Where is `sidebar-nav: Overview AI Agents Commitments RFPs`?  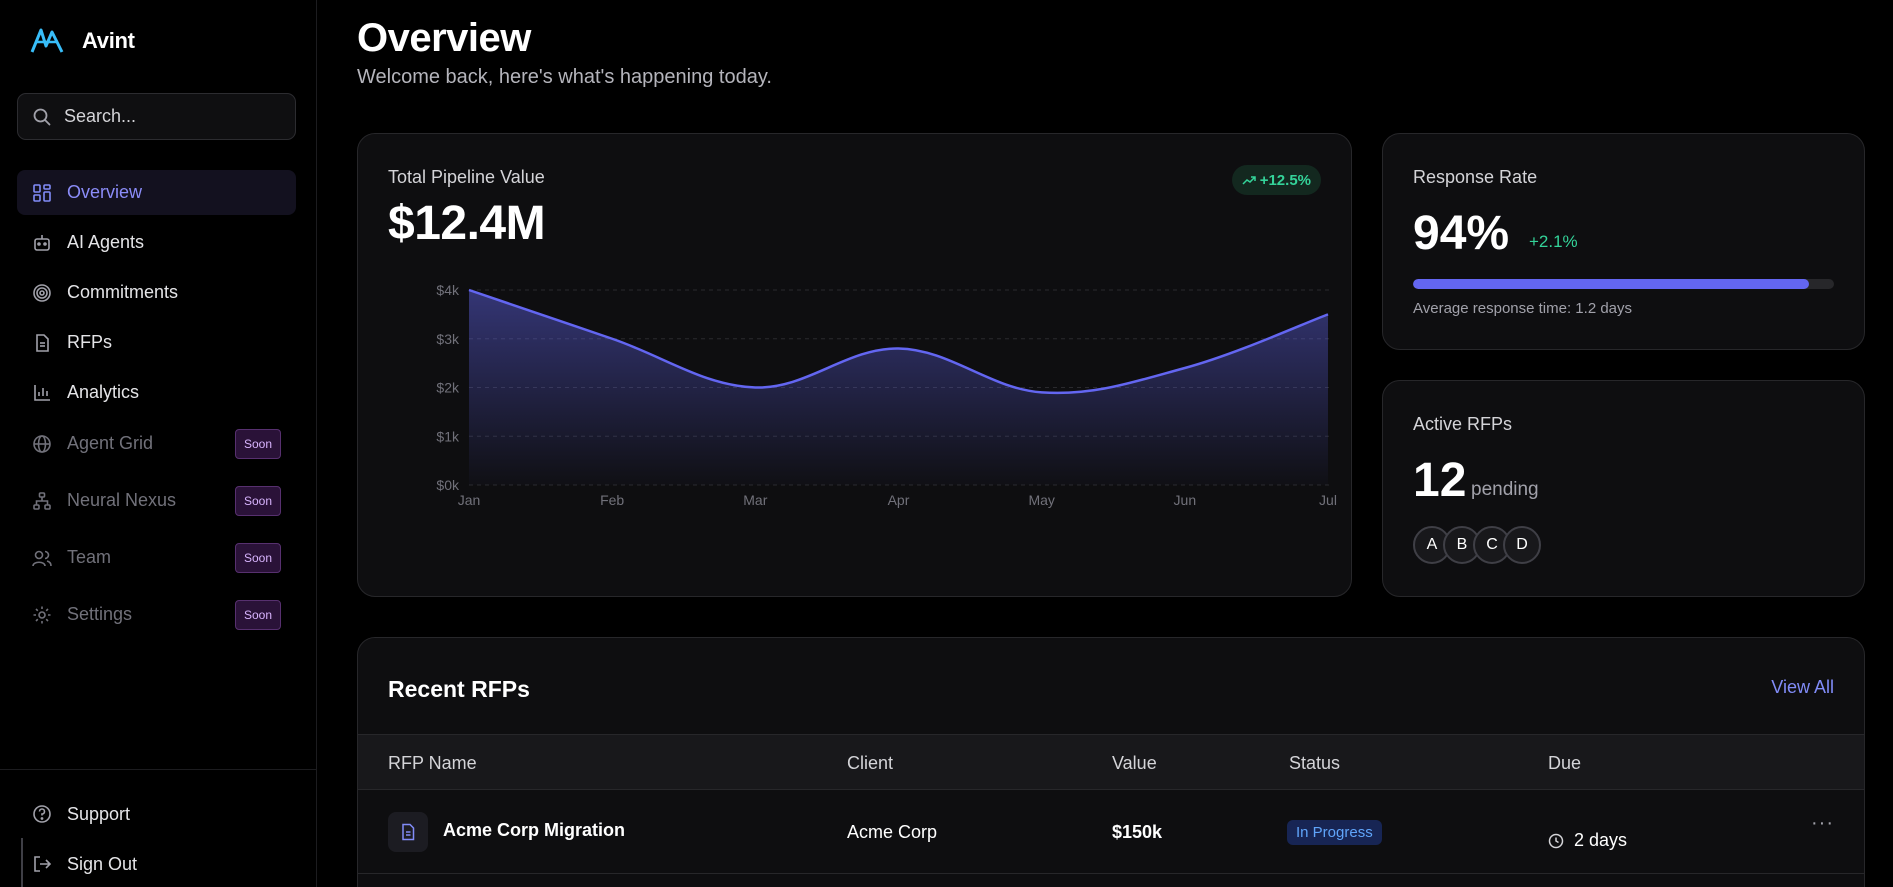 sidebar-nav: Overview AI Agents Commitments RFPs is located at coordinates (156, 406).